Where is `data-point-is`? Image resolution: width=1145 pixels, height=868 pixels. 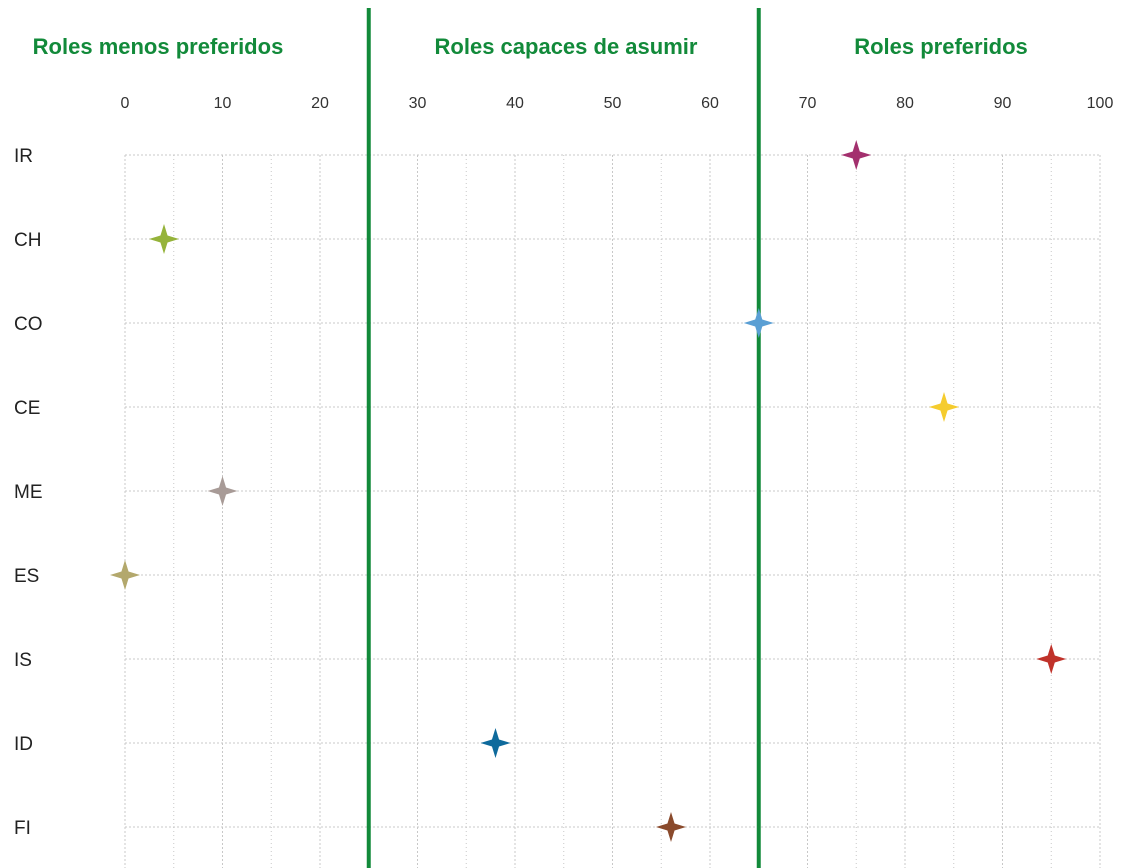 data-point-is is located at coordinates (1051, 659).